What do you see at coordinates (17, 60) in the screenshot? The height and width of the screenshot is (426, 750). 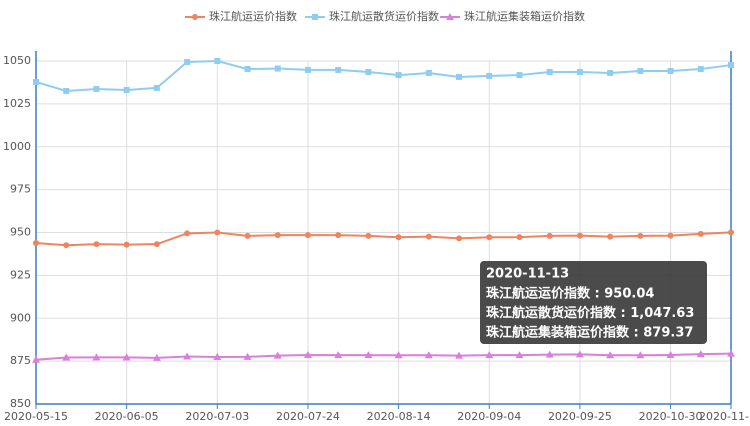 I see `y-tick-label: 1050` at bounding box center [17, 60].